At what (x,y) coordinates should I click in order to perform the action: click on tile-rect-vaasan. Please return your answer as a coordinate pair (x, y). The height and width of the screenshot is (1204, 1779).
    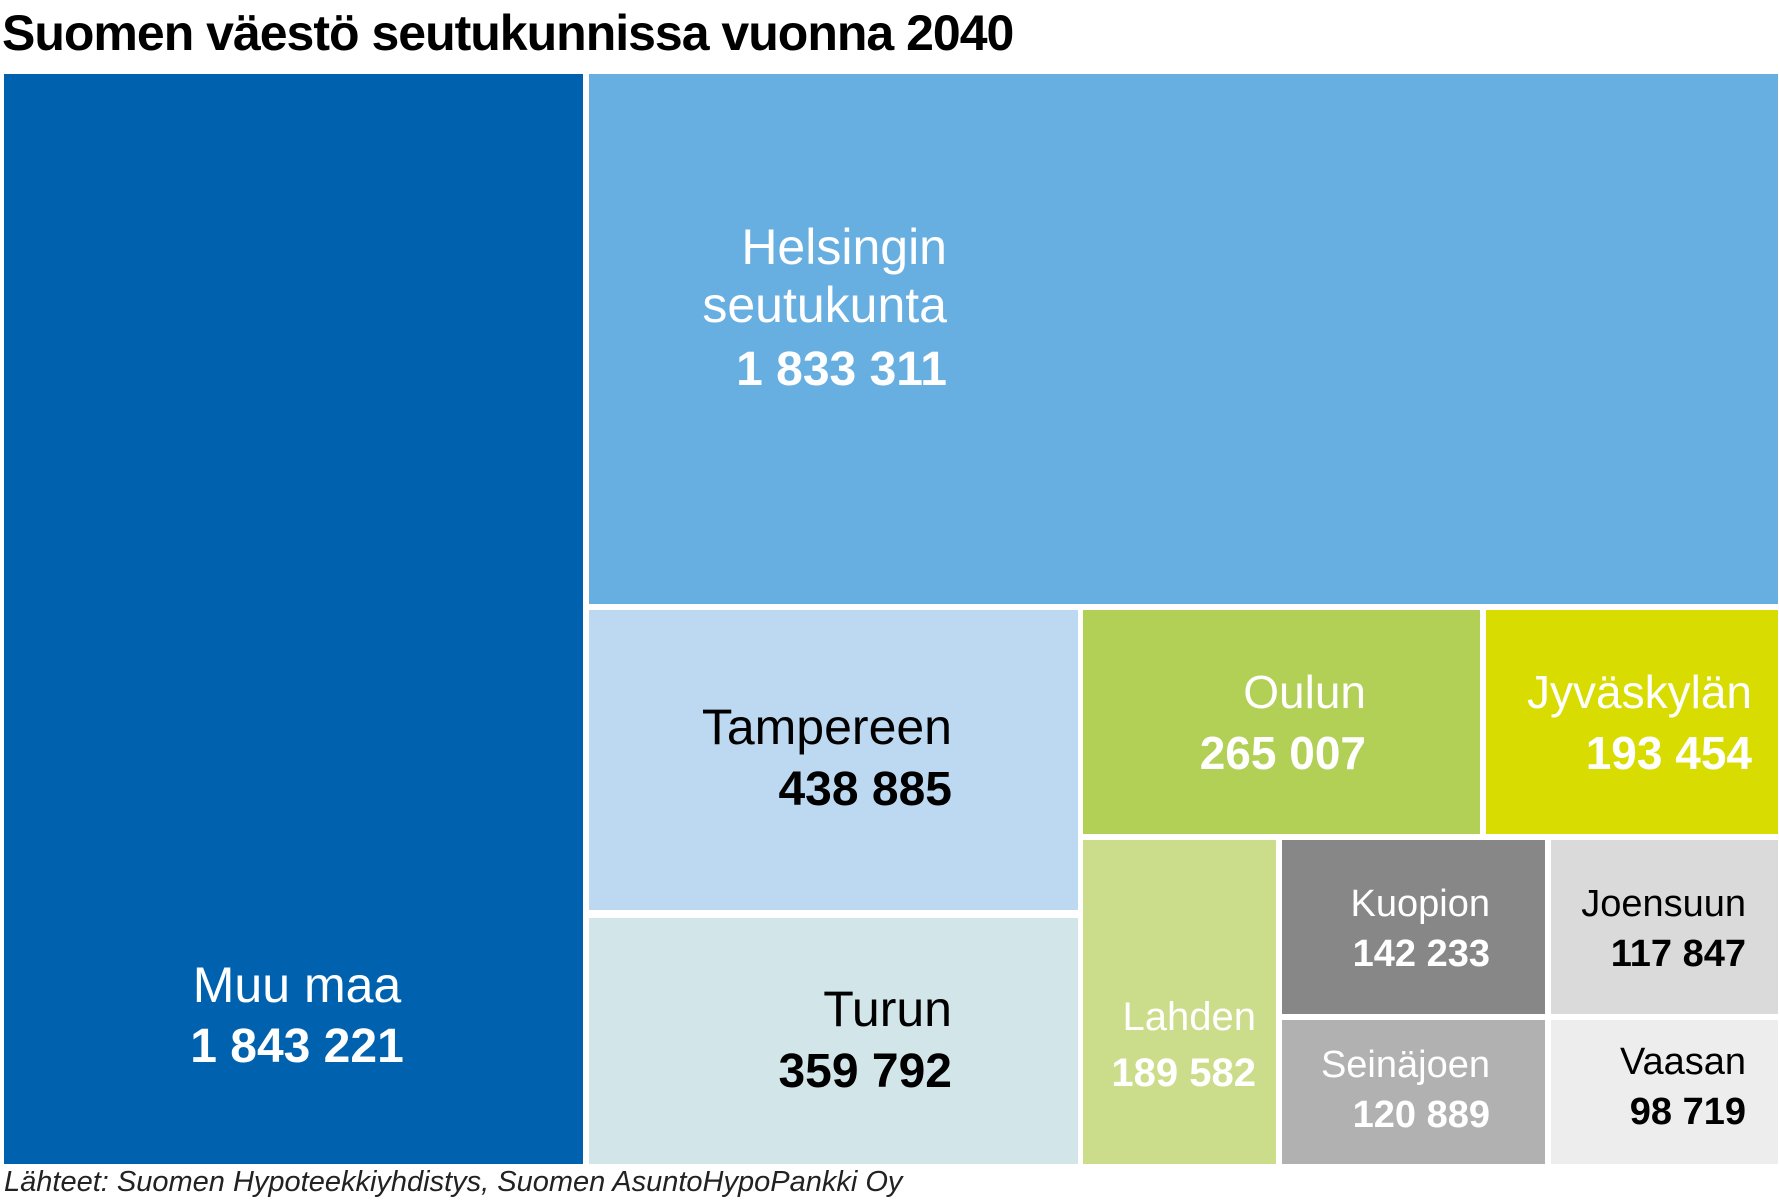
    Looking at the image, I should click on (1664, 1092).